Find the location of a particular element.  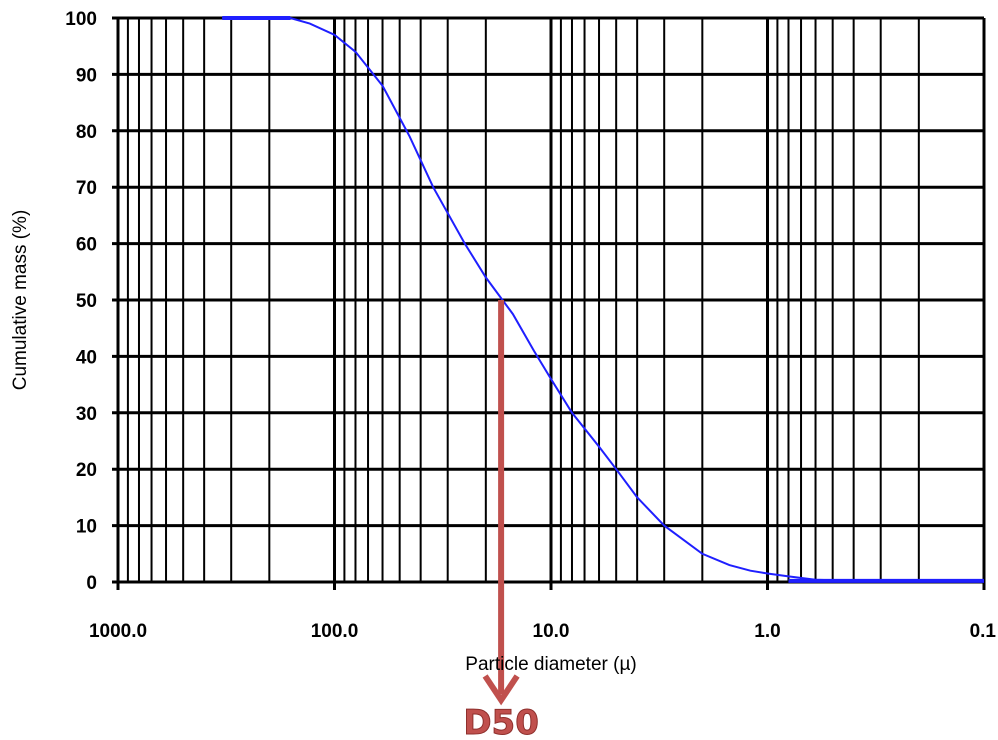

y-tick-label: 10 is located at coordinates (86, 527).